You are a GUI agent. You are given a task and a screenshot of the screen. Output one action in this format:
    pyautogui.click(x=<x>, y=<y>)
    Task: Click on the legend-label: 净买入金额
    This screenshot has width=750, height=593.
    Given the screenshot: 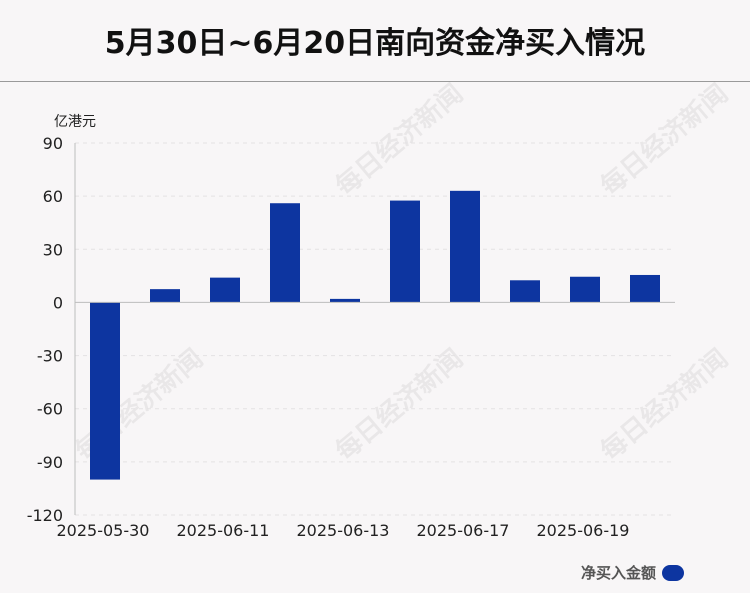 What is the action you would take?
    pyautogui.click(x=618, y=573)
    